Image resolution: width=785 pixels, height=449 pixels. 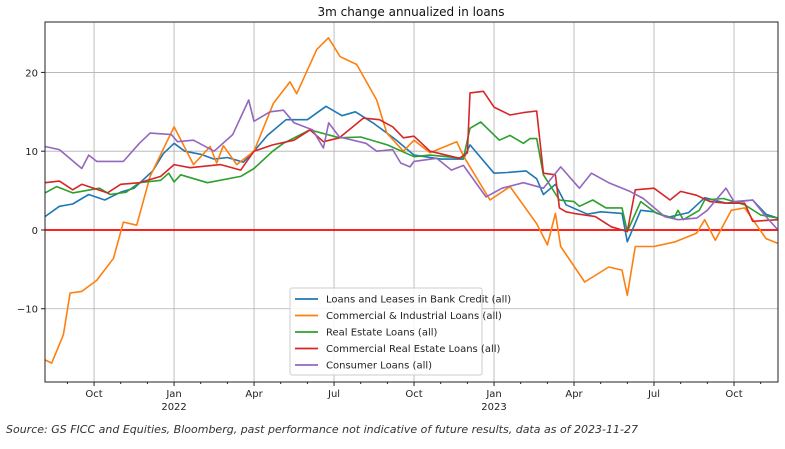 What do you see at coordinates (31, 73) in the screenshot?
I see `y-tick-label: 20` at bounding box center [31, 73].